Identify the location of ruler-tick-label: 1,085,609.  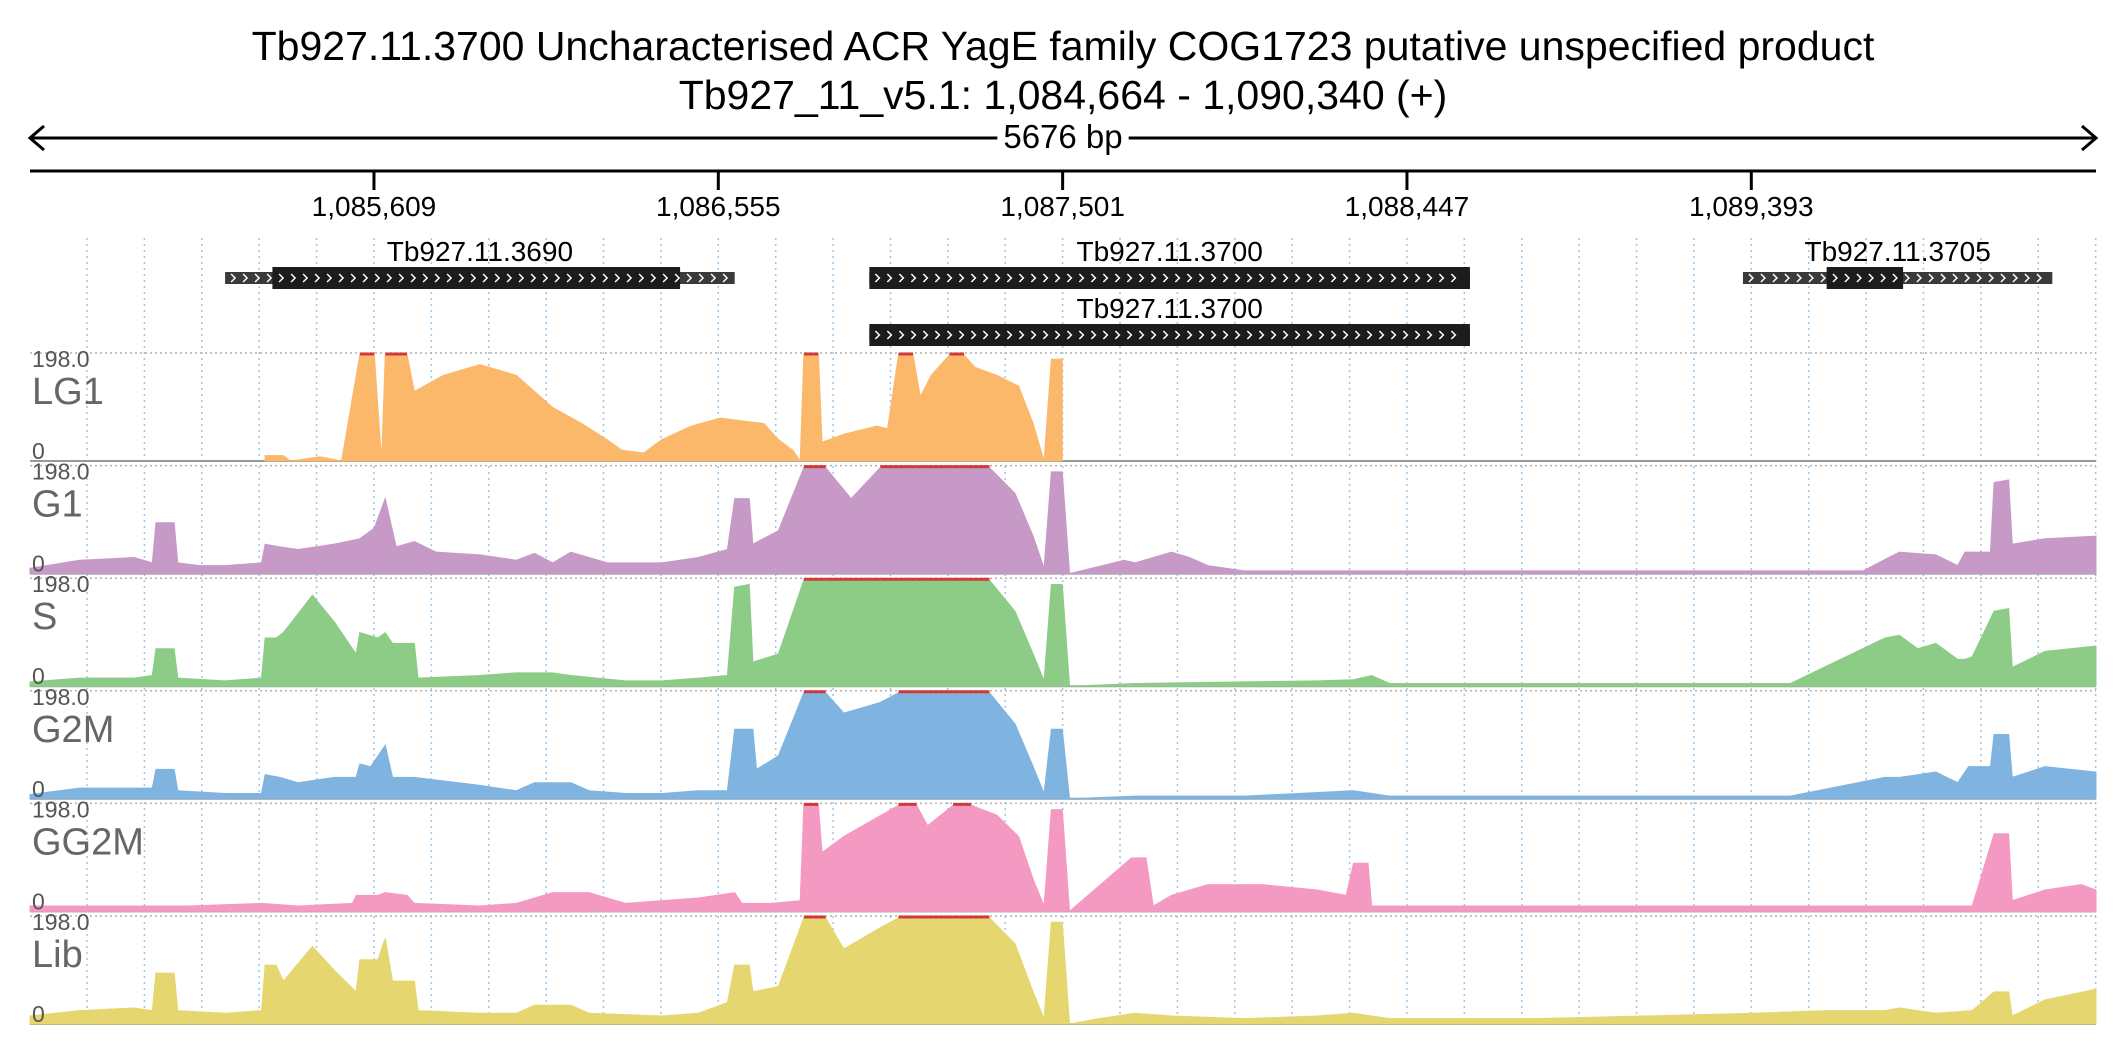
(374, 206).